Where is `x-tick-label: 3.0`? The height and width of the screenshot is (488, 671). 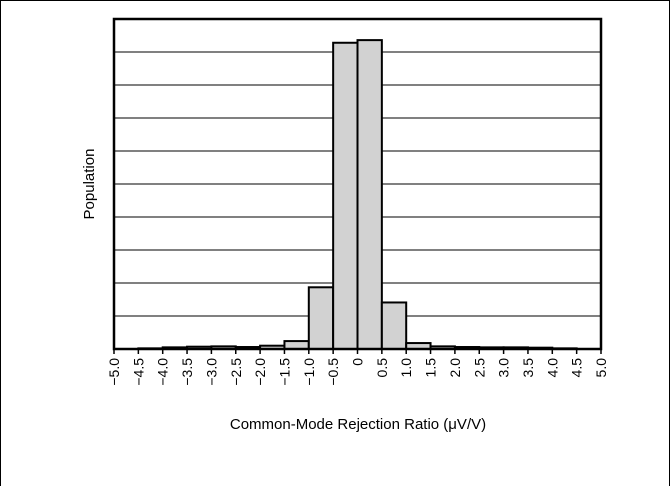 x-tick-label: 3.0 is located at coordinates (504, 368).